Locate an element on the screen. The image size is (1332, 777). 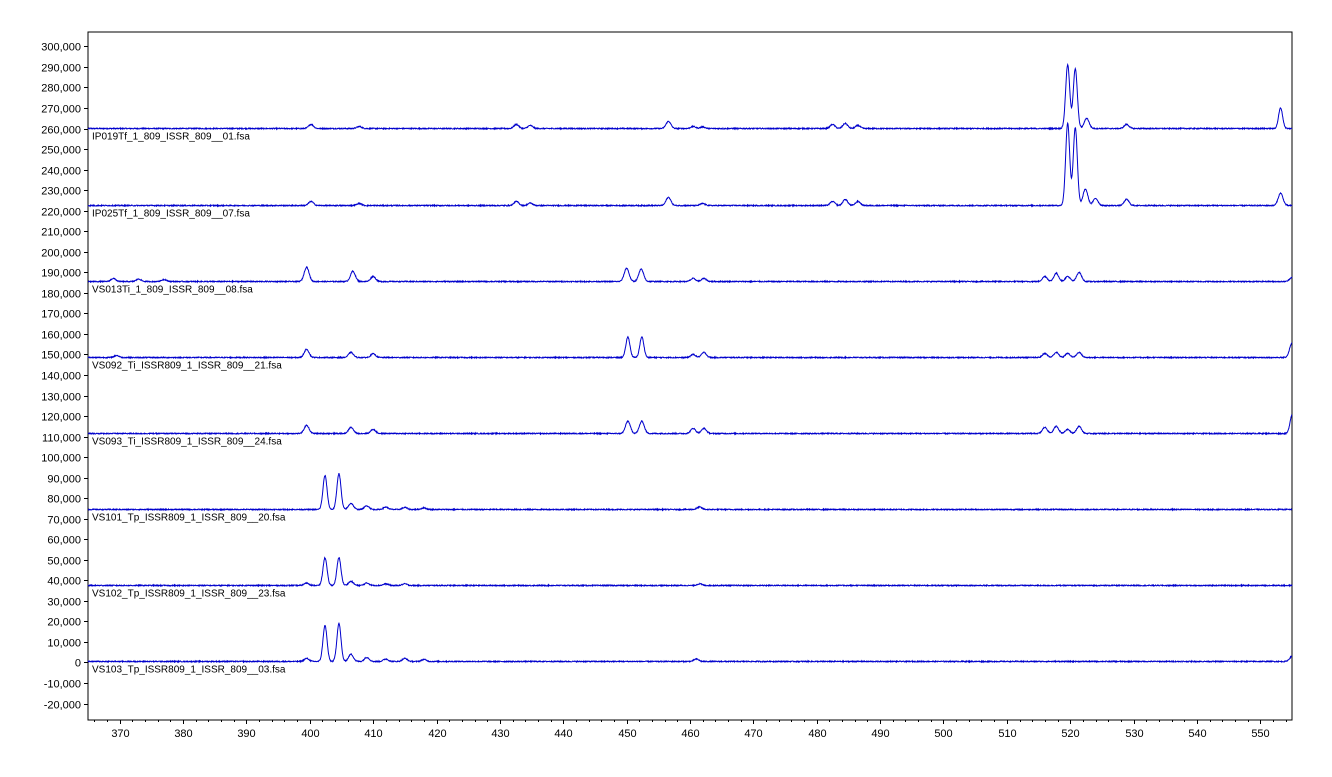
y-tick-label: 230,000 is located at coordinates (61, 192).